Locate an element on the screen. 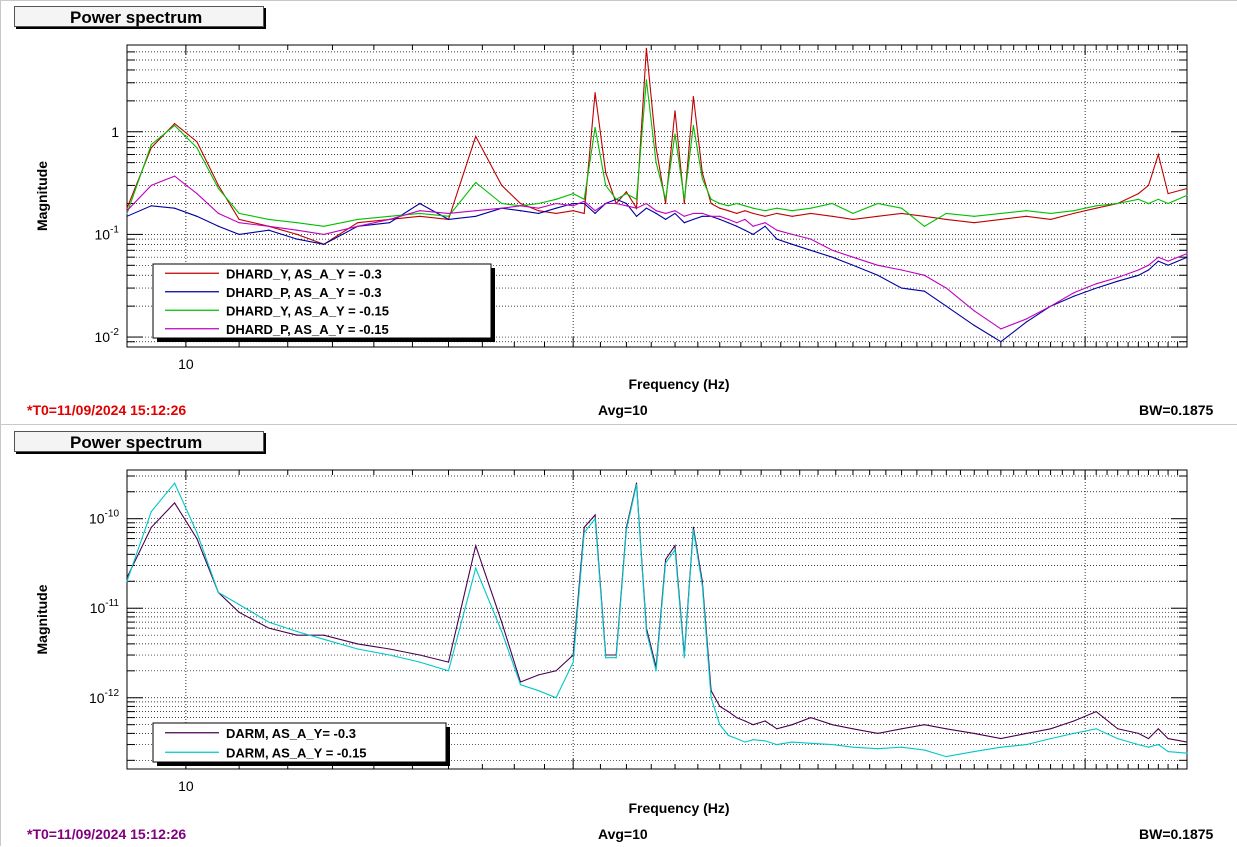 This screenshot has height=847, width=1237. y-tick-label: 10-1 is located at coordinates (107, 233).